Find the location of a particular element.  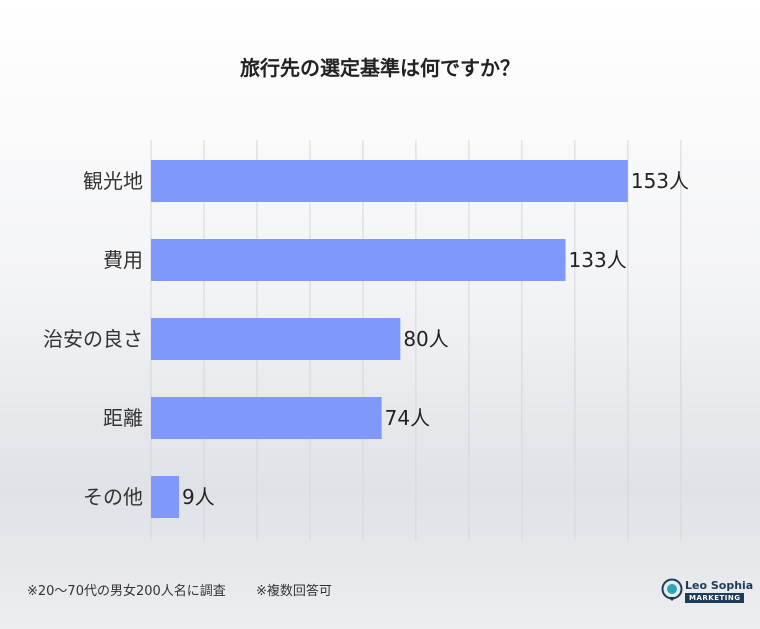

survey-note: ※20〜70代の男女200人名に調査 is located at coordinates (126, 591).